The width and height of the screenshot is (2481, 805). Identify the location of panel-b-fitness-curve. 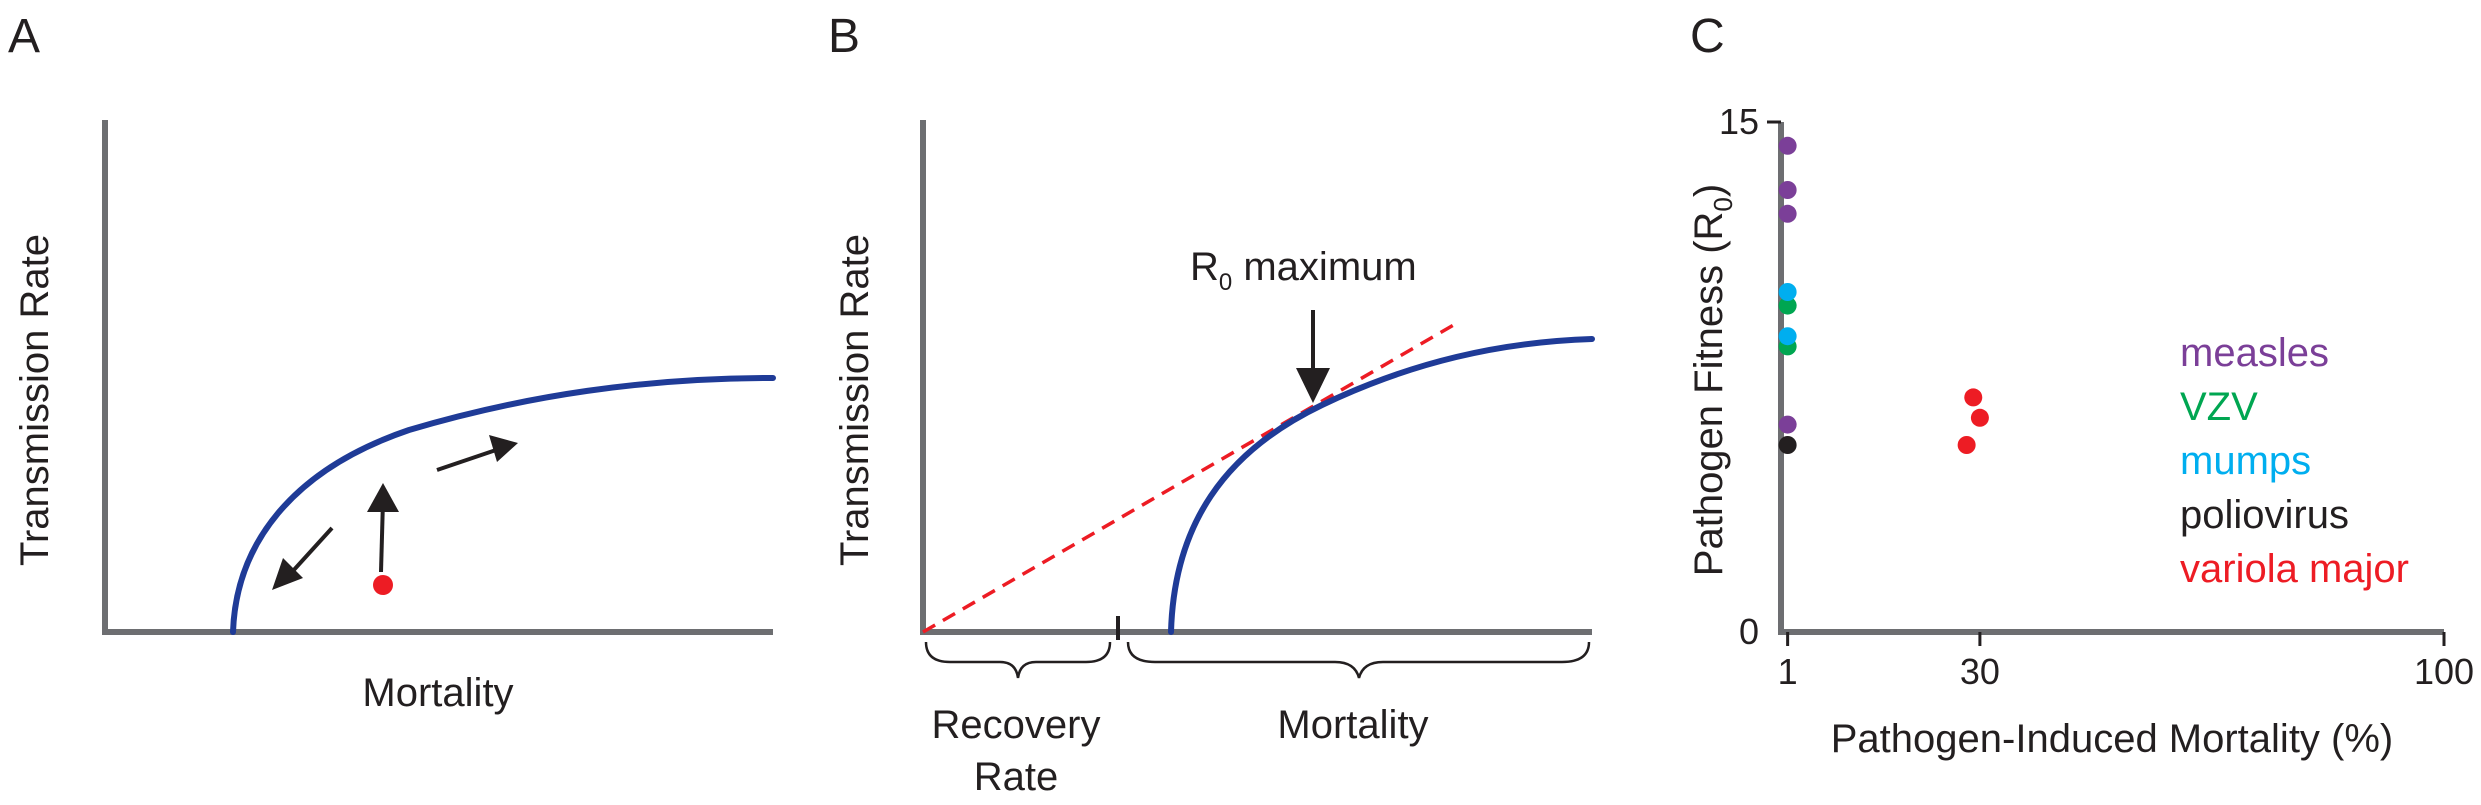
(1381, 485).